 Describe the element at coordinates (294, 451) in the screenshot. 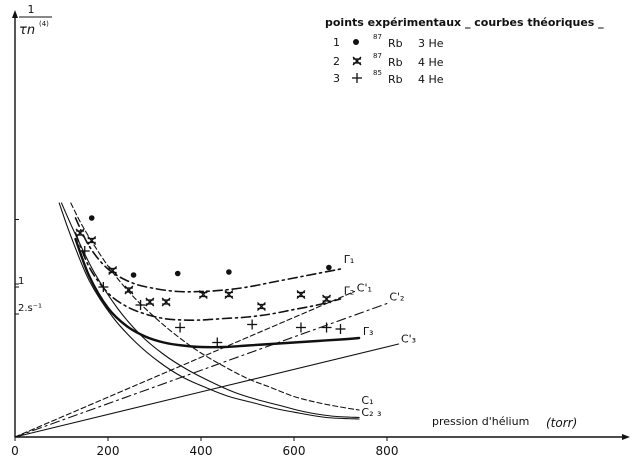

I see `x-tick-label: 600` at that location.